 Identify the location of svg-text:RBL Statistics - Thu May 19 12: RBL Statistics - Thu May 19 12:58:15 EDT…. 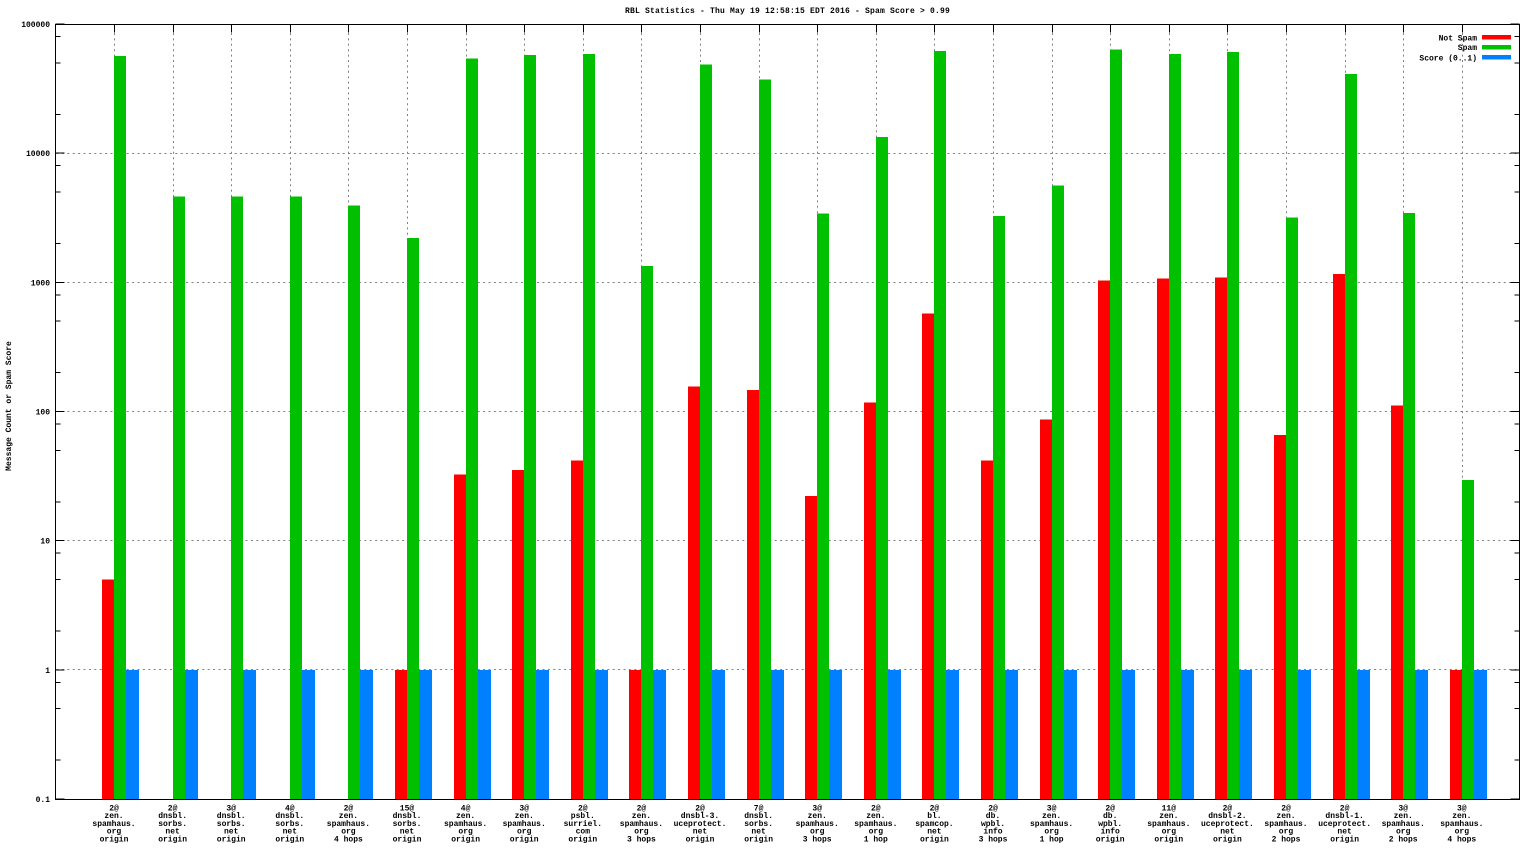
(787, 11).